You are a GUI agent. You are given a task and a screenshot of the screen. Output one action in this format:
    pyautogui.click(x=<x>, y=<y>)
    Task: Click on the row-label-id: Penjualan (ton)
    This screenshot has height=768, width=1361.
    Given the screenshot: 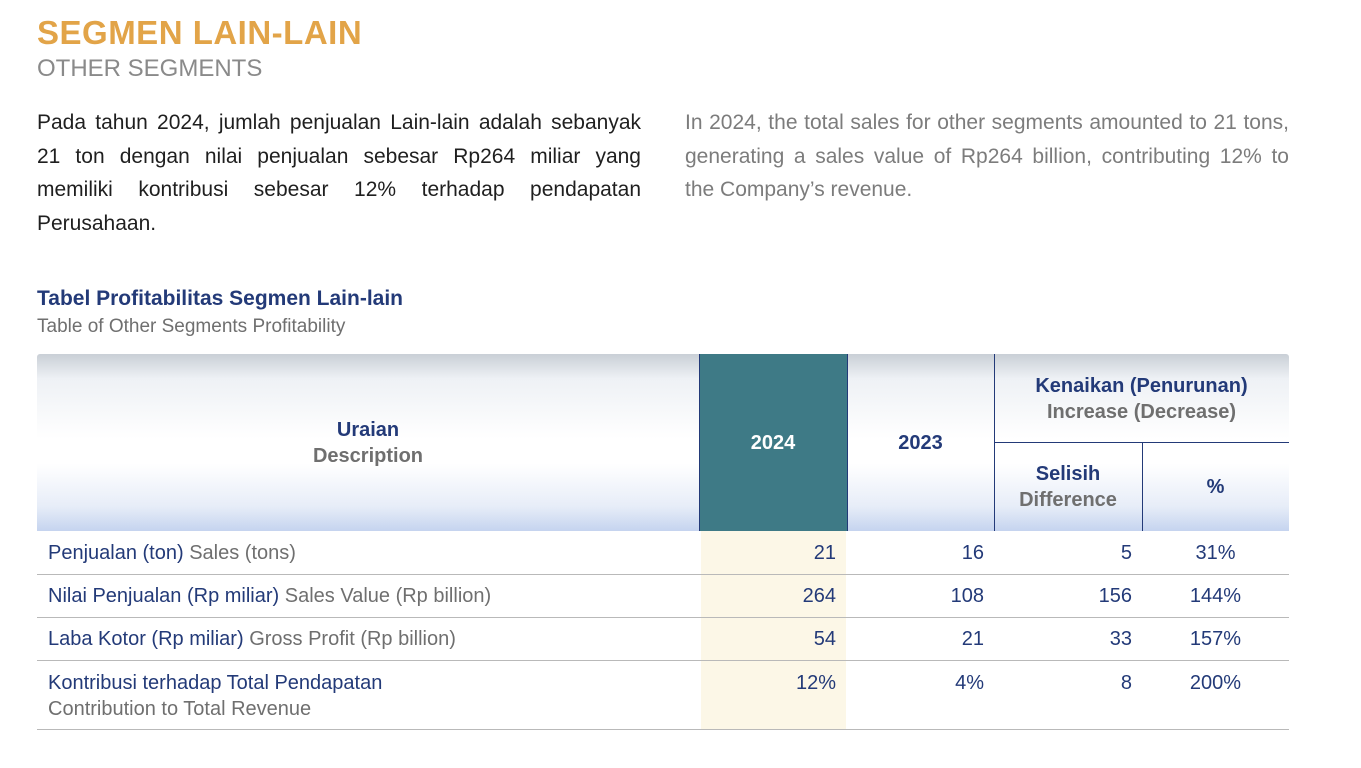 What is the action you would take?
    pyautogui.click(x=116, y=553)
    